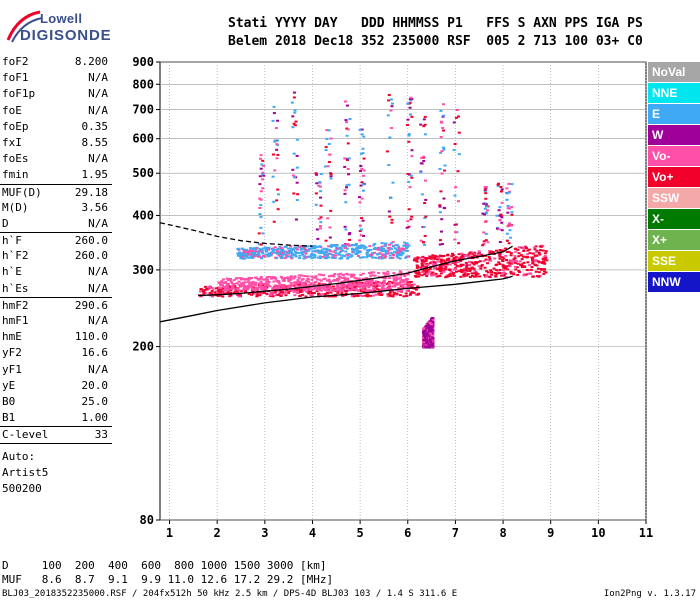  What do you see at coordinates (101, 435) in the screenshot?
I see `param-value: 33` at bounding box center [101, 435].